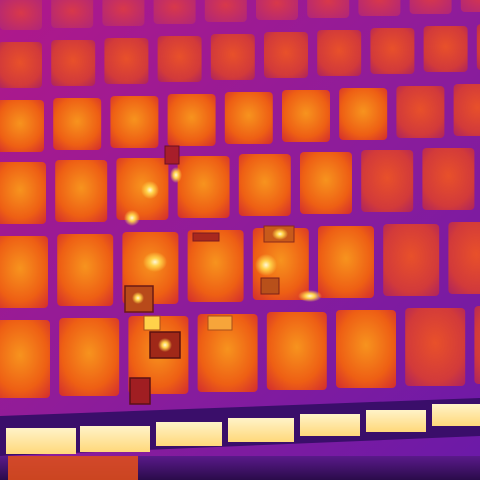 Image resolution: width=480 pixels, height=480 pixels. Describe the element at coordinates (73, 468) in the screenshot. I see `warm-ground-patch` at that location.